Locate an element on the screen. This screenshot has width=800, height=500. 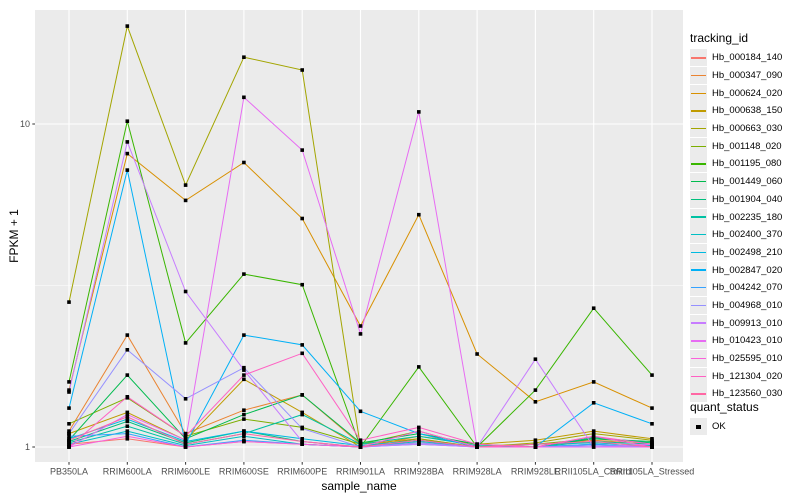
legend-entry-label: Hb_002400_370 is located at coordinates (747, 235).